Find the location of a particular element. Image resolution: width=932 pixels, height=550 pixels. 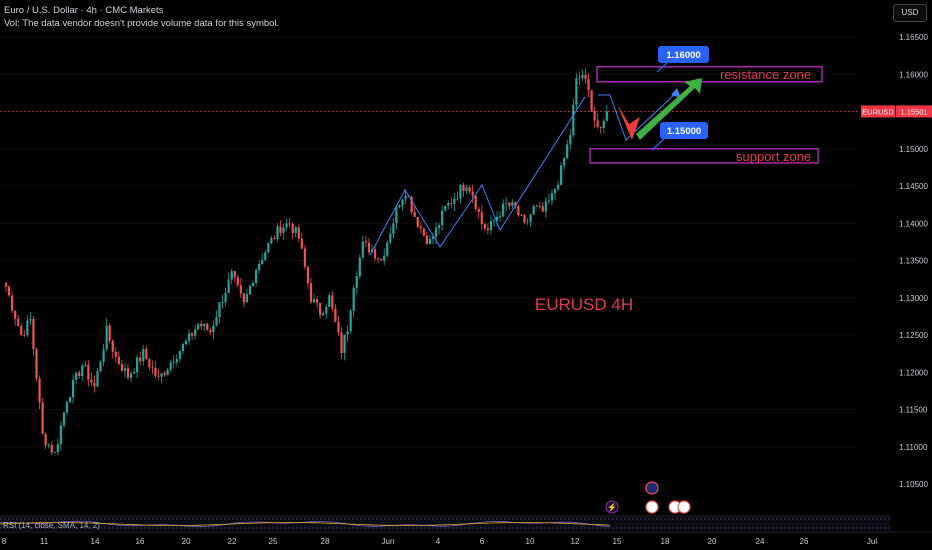

price-tick-label: 1.15000 is located at coordinates (913, 149).